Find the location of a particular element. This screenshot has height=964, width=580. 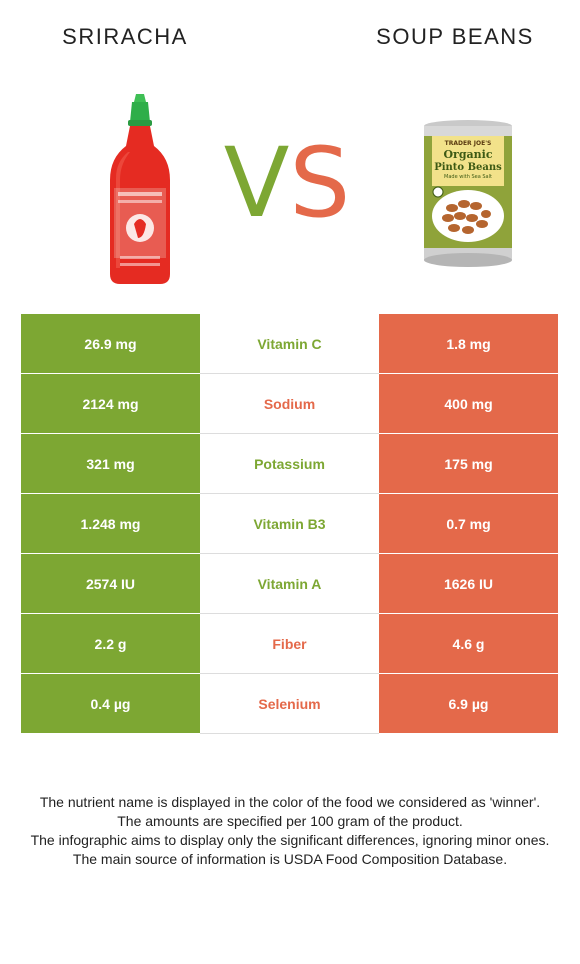

left-food-value: 2124 mg is located at coordinates (110, 404).